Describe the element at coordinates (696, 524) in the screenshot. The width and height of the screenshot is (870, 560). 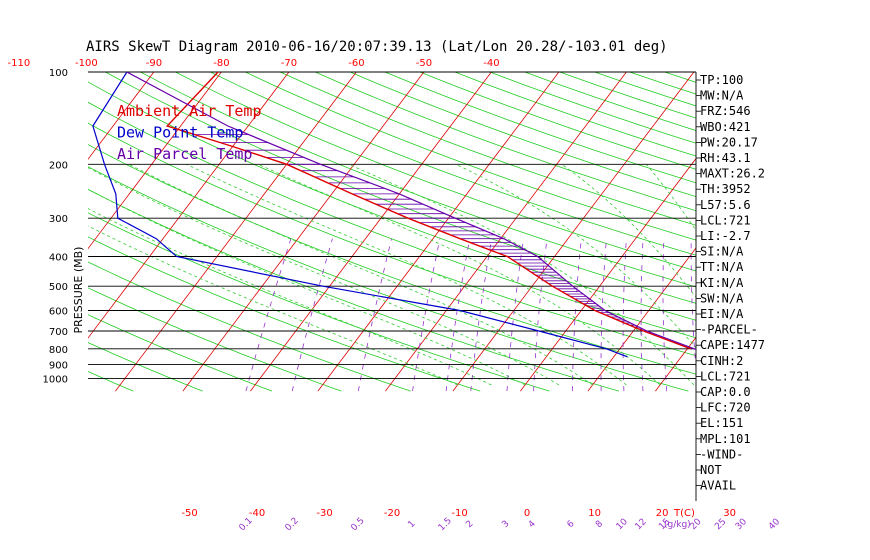
I see `mixing-ratio-tick-label: 20` at that location.